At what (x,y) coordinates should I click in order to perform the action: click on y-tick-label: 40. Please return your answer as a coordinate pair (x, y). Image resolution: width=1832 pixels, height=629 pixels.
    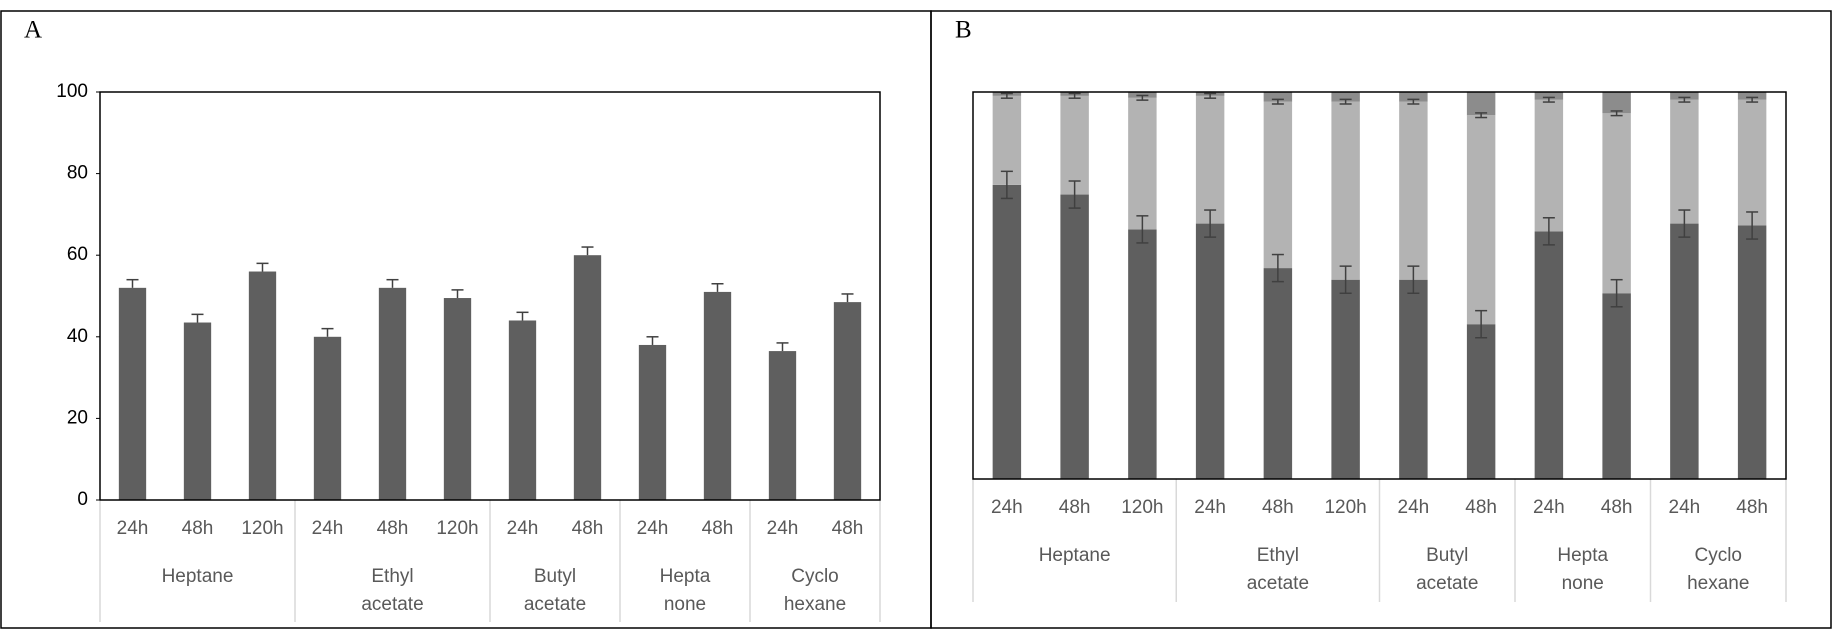
    Looking at the image, I should click on (77, 336).